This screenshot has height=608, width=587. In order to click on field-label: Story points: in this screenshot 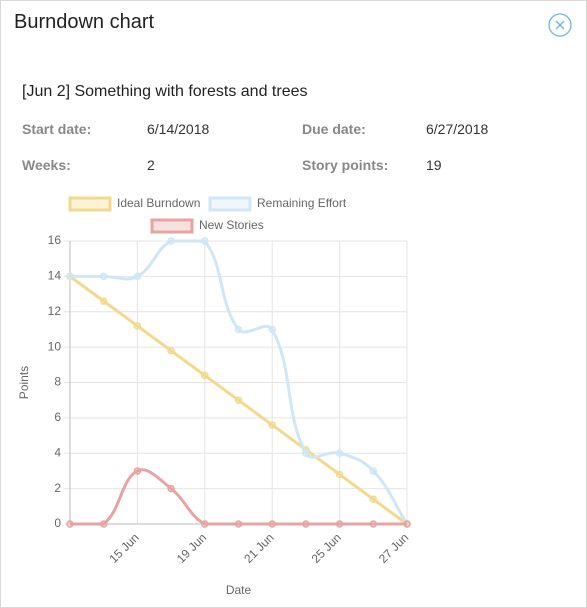, I will do `click(345, 165)`.